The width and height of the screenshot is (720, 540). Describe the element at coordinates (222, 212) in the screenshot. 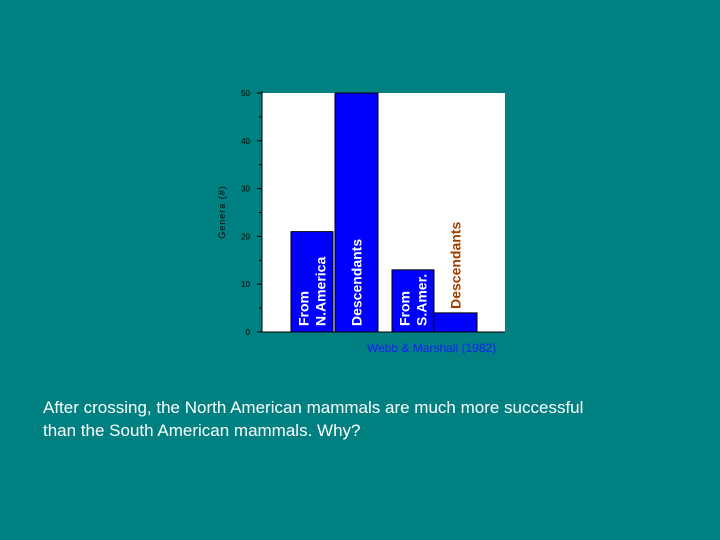

I see `y-axis-label: Genera (#)` at that location.